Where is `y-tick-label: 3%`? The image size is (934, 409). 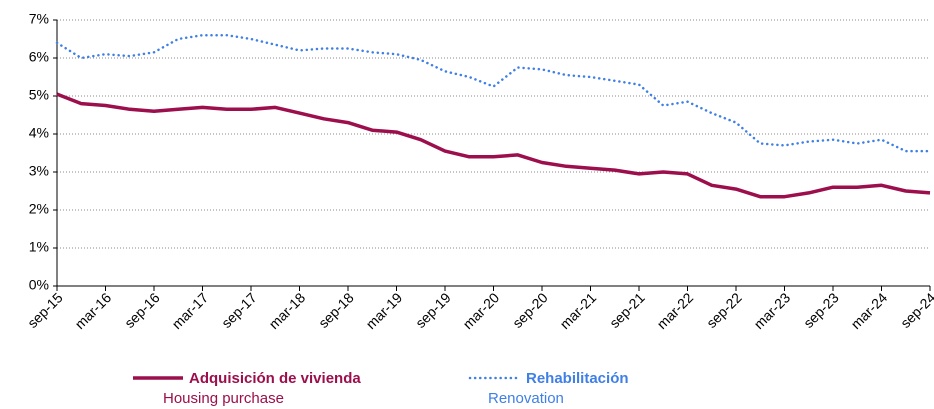 y-tick-label: 3% is located at coordinates (39, 171).